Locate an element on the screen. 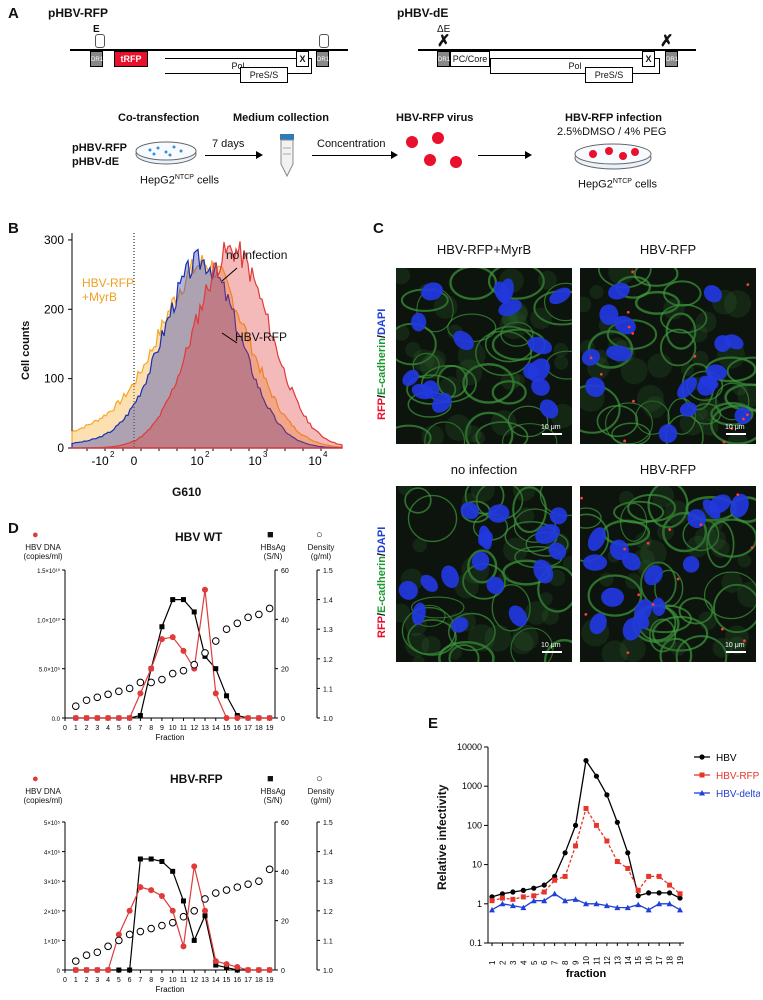 The height and width of the screenshot is (1000, 763). panel-label-d: D is located at coordinates (13, 528).